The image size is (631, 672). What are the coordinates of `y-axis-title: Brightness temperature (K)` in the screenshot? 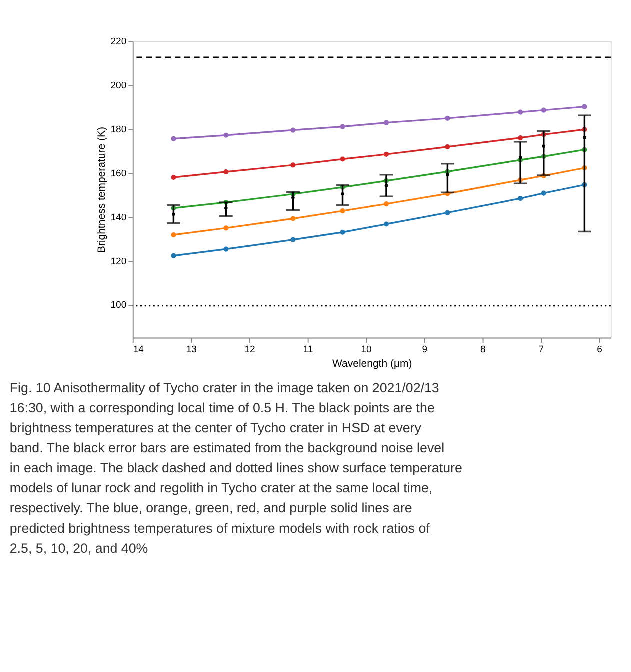 It's located at (102, 190).